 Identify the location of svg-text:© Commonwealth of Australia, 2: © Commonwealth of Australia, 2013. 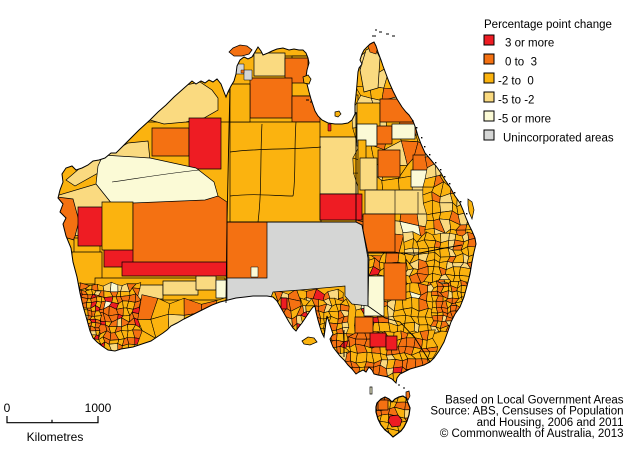
(532, 434).